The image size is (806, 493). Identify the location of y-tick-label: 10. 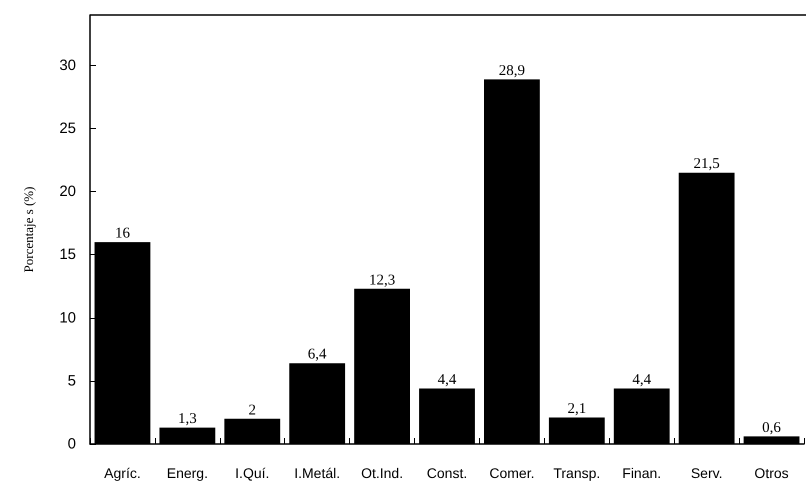
(67, 317).